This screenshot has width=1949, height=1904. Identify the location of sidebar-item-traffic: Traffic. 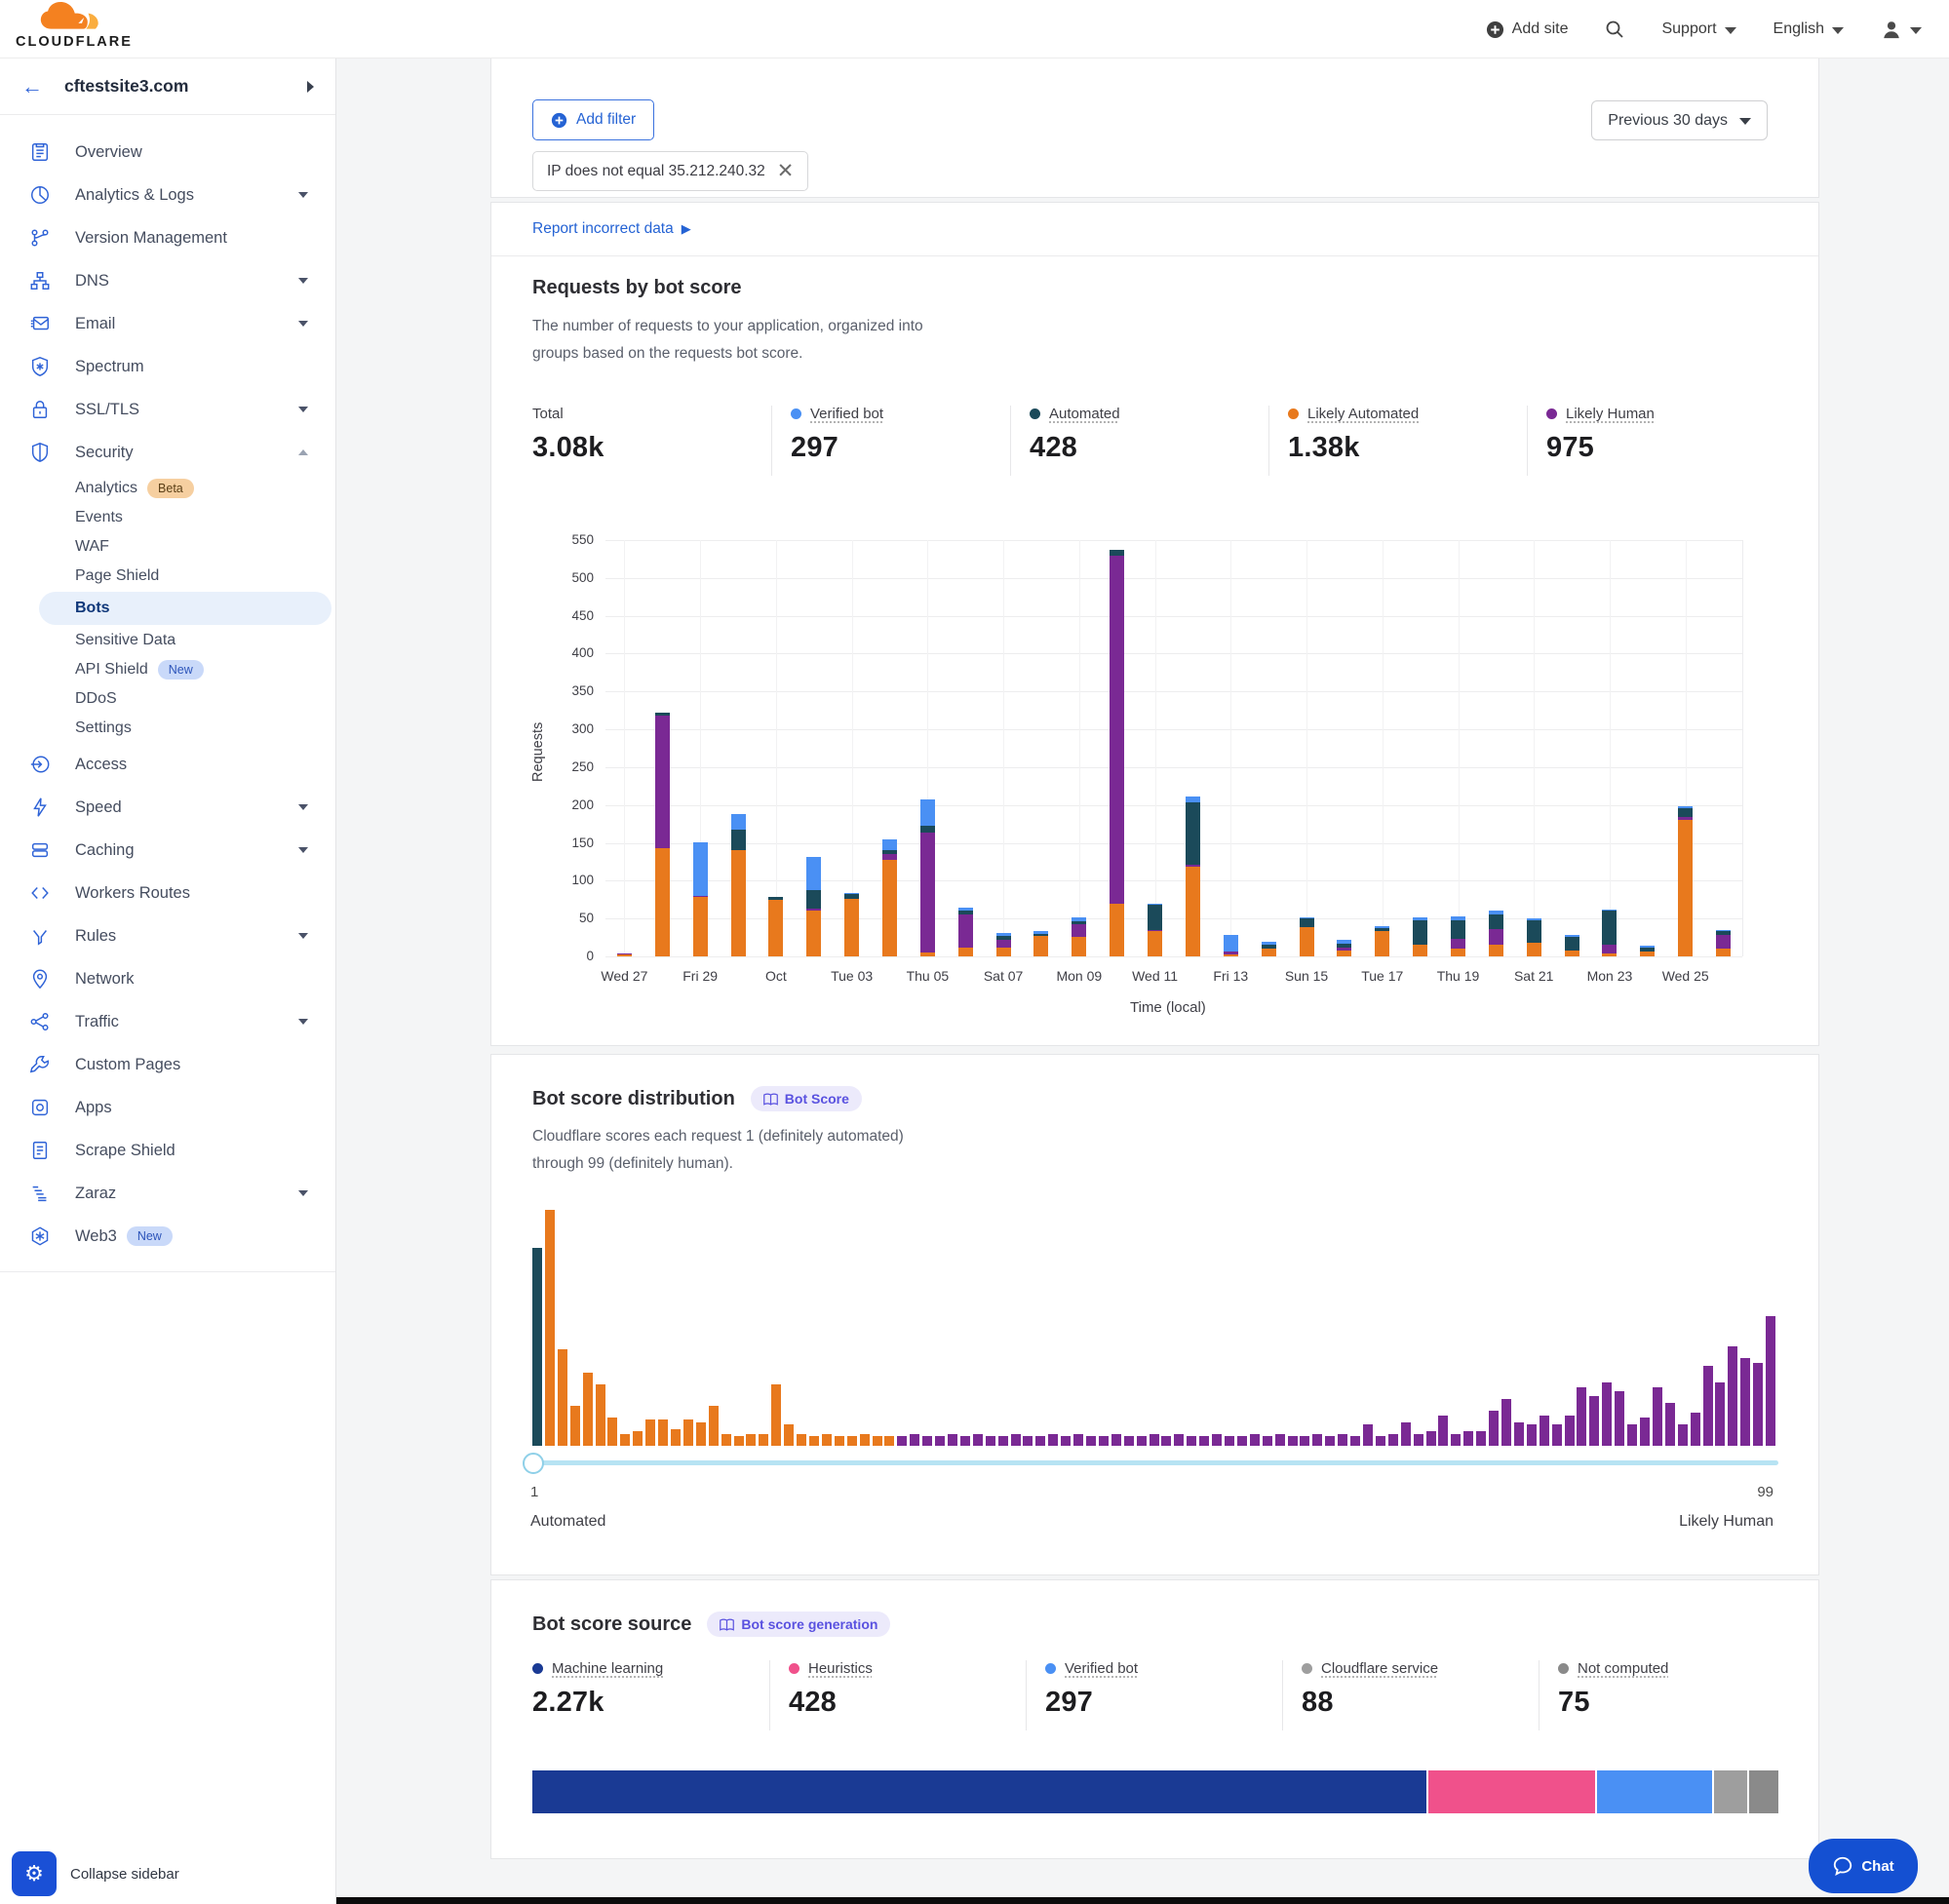
(168, 1021).